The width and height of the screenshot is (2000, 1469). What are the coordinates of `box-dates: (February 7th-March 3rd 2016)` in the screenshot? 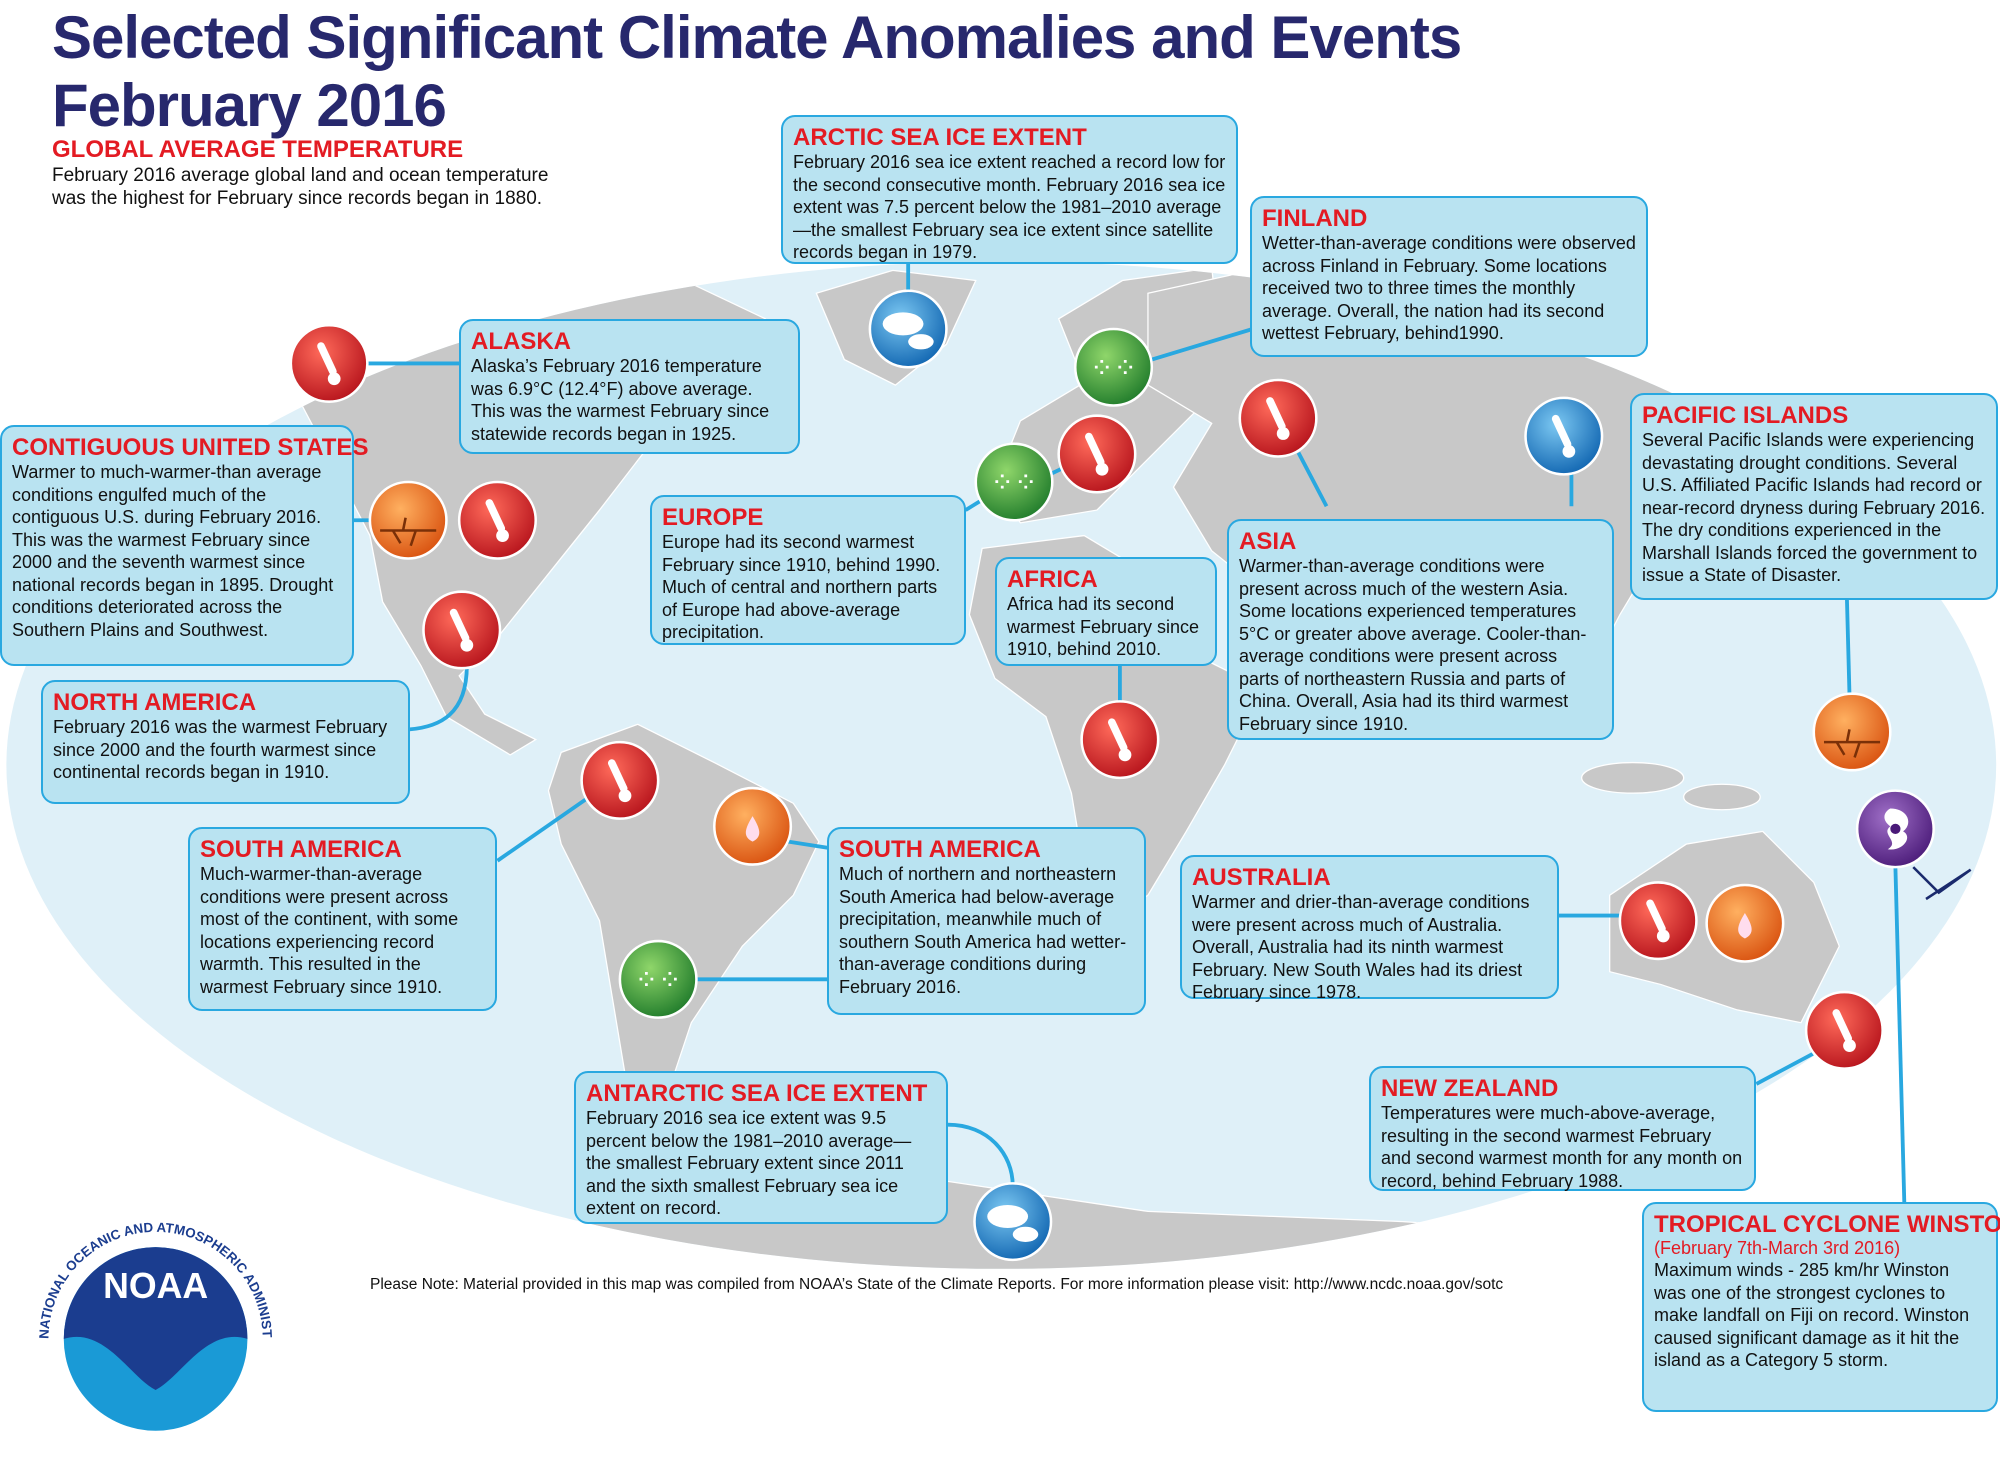 It's located at (1777, 1248).